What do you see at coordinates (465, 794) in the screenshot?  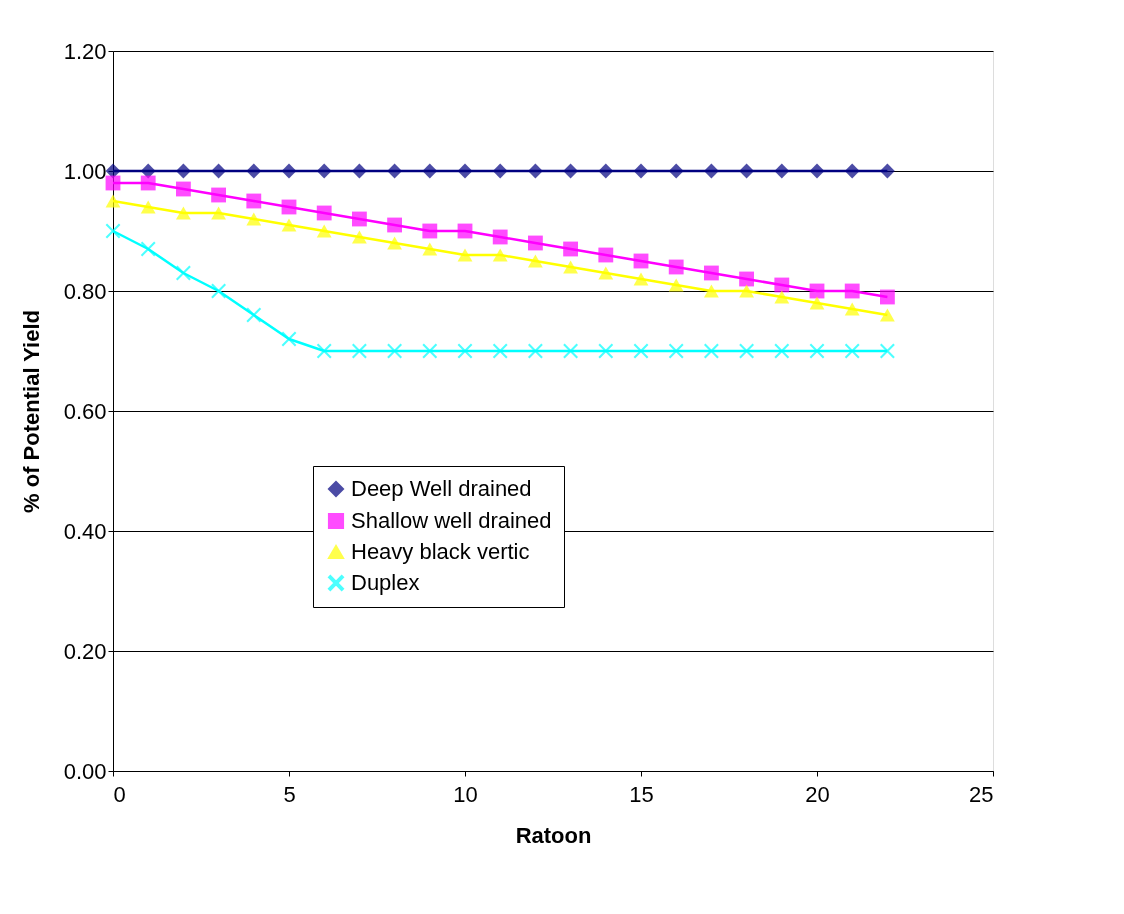 I see `x-tick-label: 10` at bounding box center [465, 794].